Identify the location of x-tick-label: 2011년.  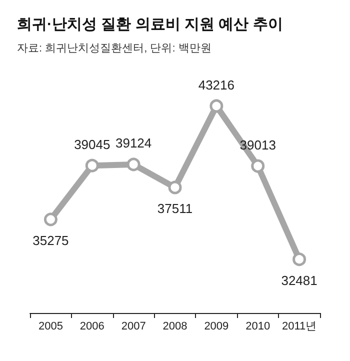
(299, 326).